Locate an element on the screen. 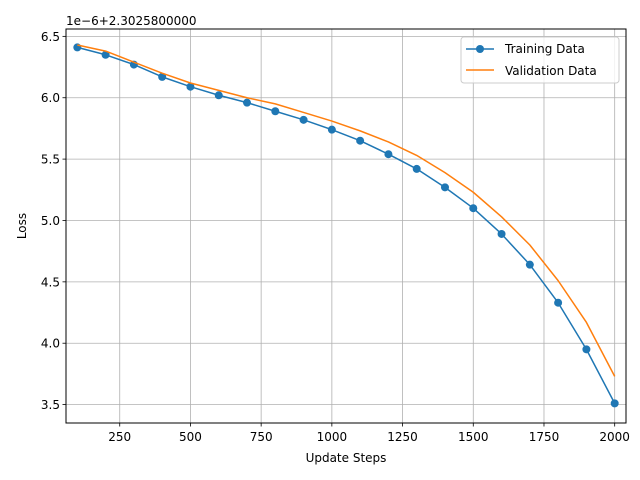 This screenshot has width=640, height=480. x-tick-label: 250 is located at coordinates (119, 437).